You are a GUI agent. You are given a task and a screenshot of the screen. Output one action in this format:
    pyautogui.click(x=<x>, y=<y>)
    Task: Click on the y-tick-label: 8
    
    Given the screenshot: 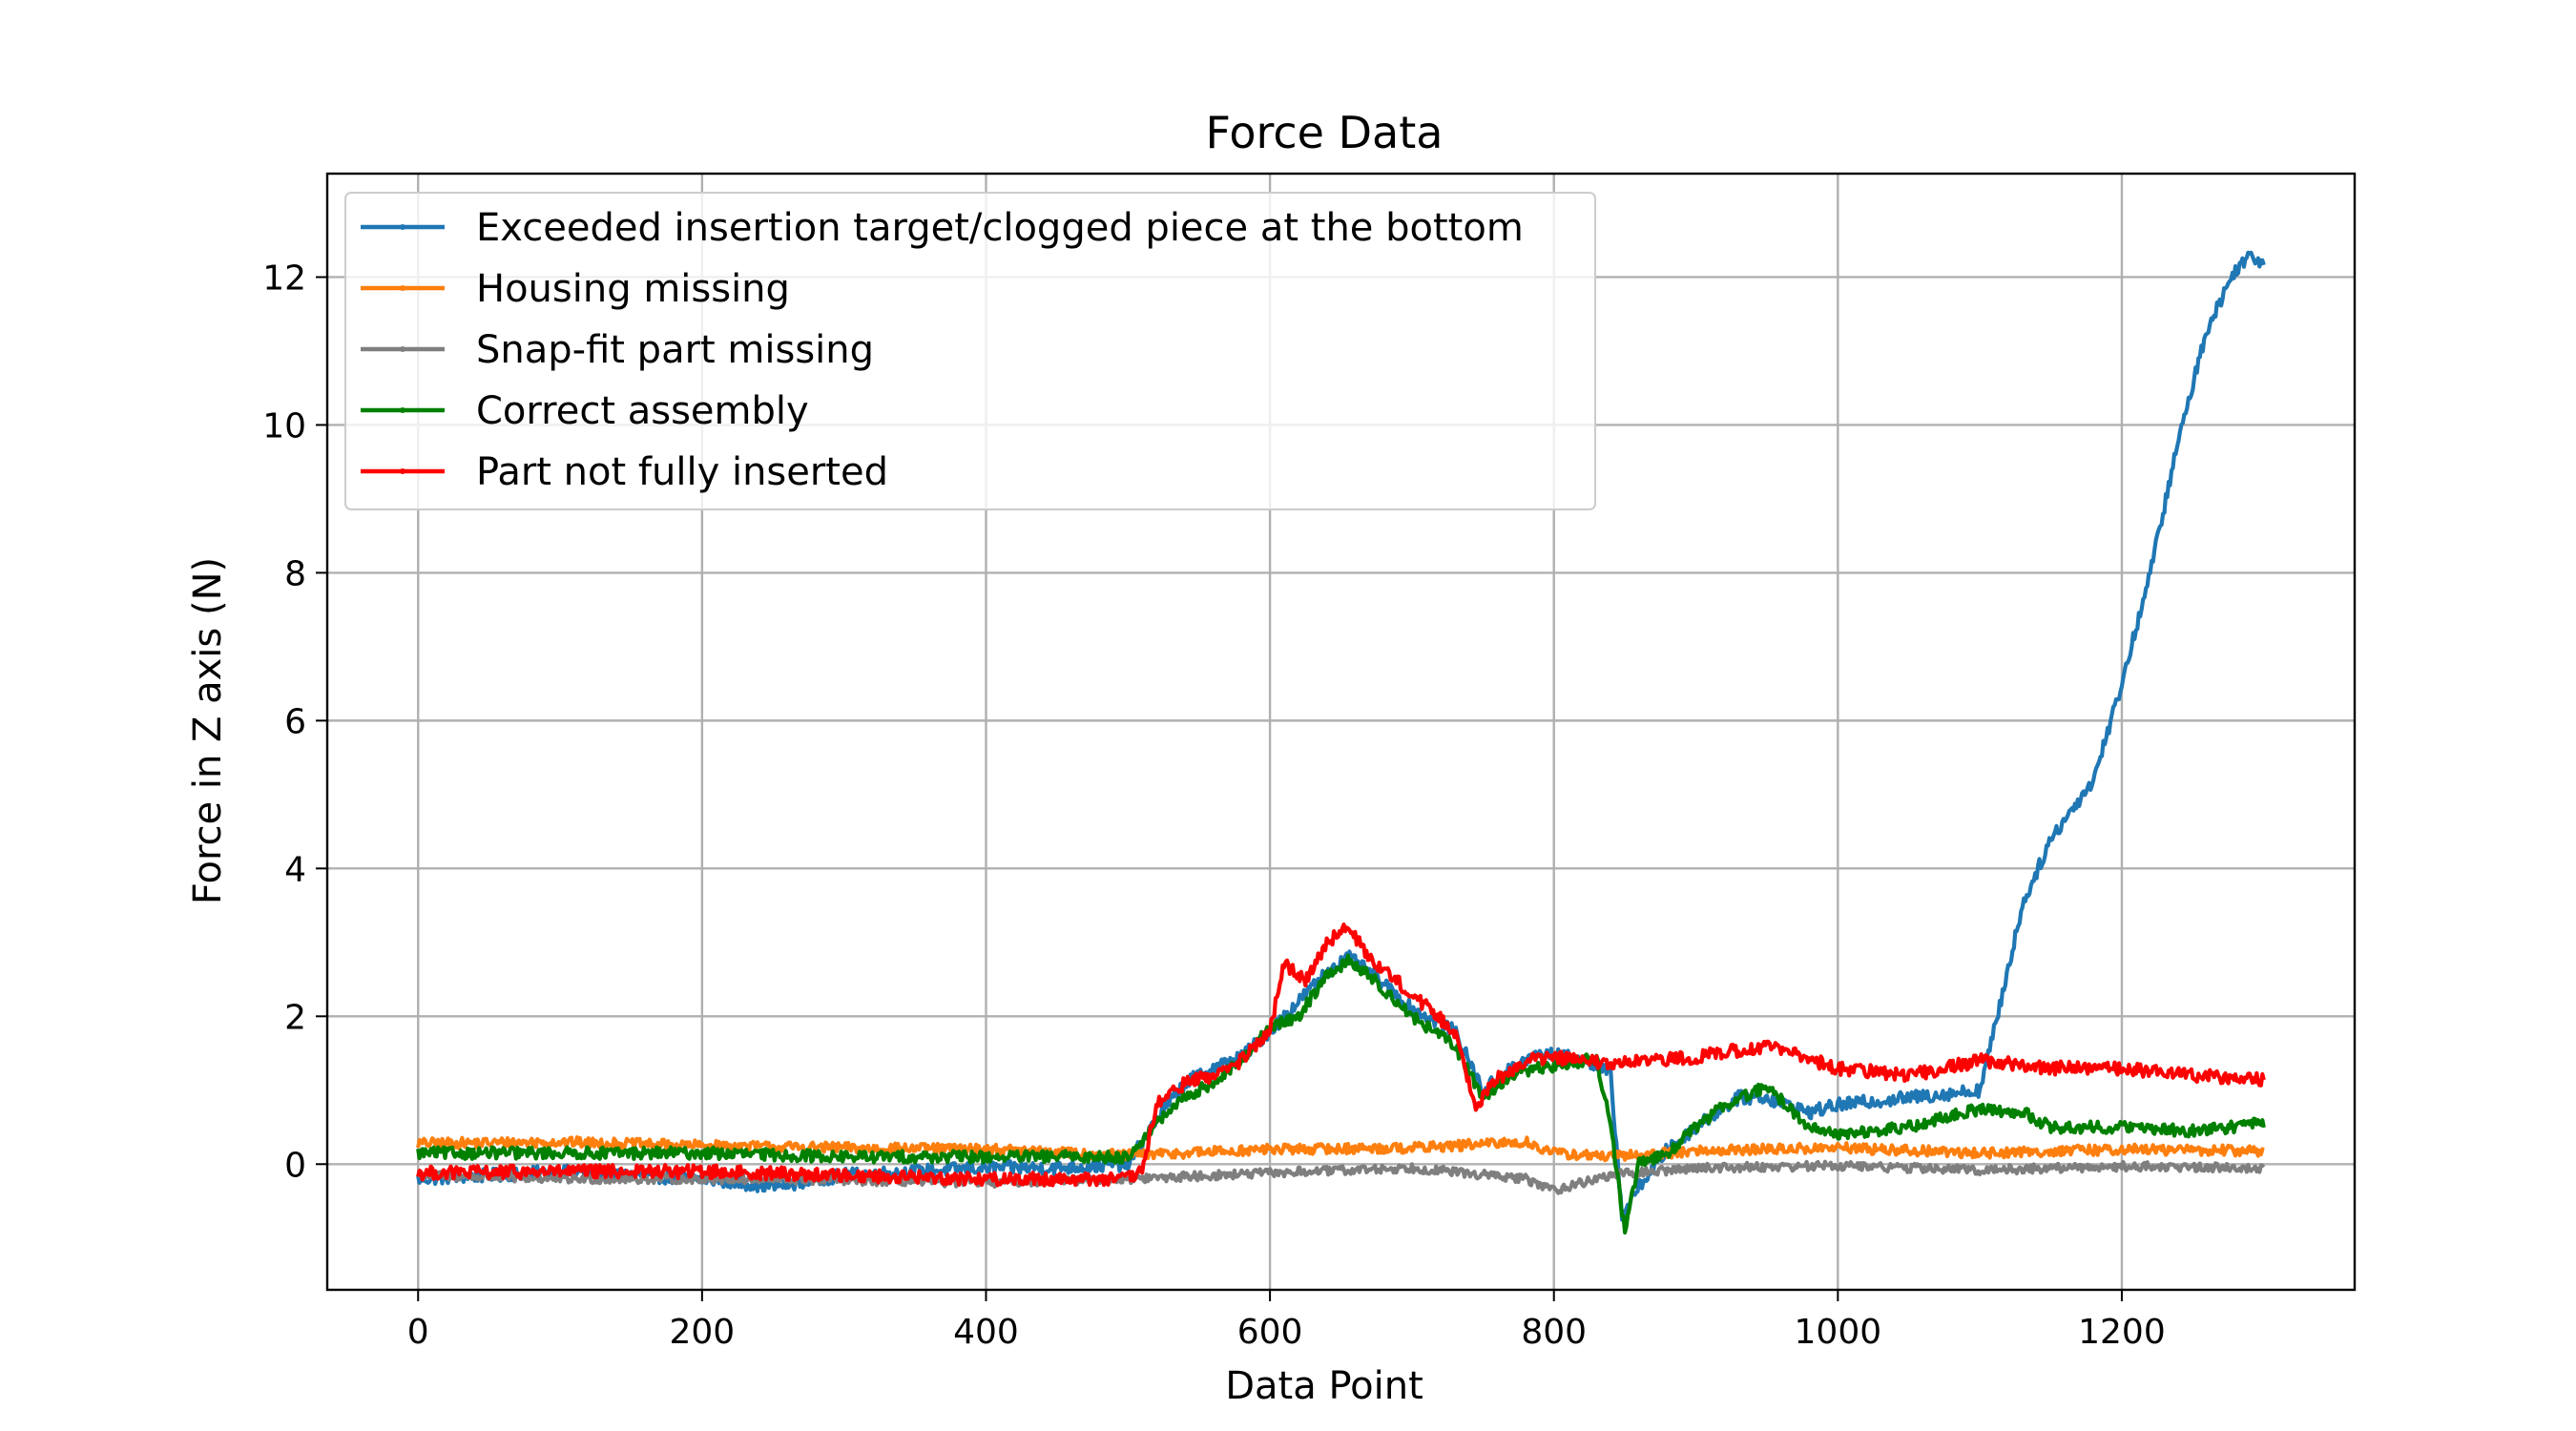 What is the action you would take?
    pyautogui.click(x=295, y=573)
    